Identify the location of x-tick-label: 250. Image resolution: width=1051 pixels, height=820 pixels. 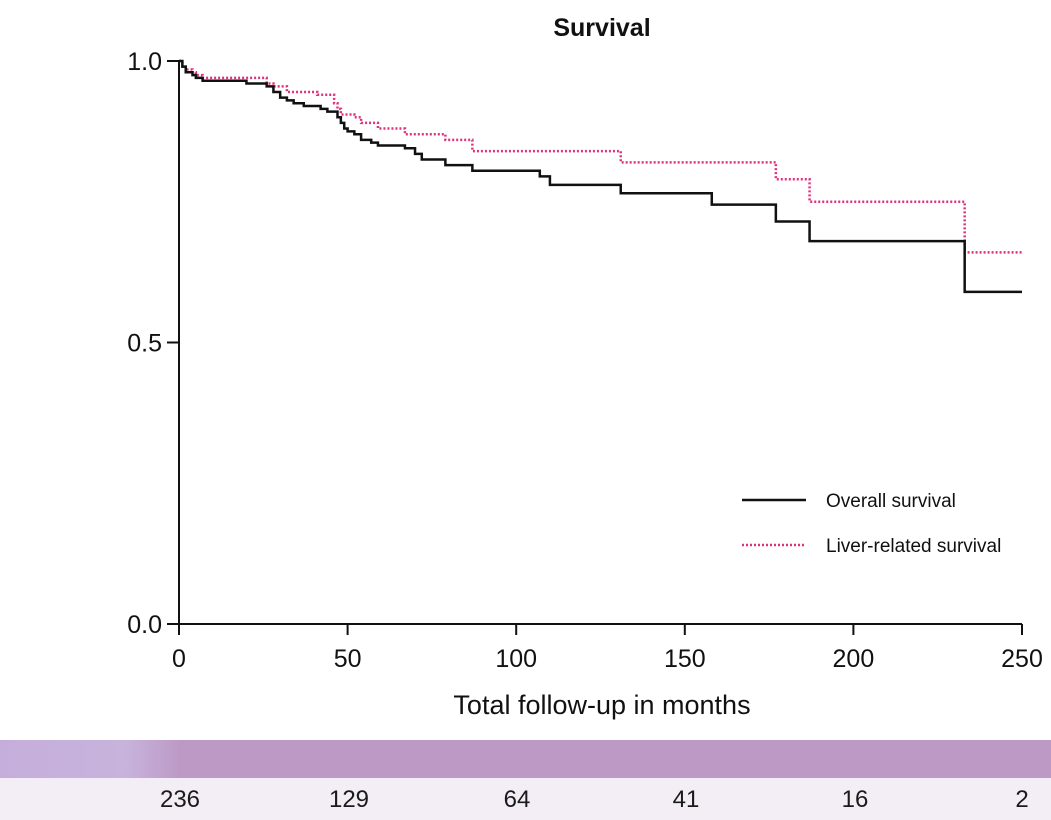
(1022, 659).